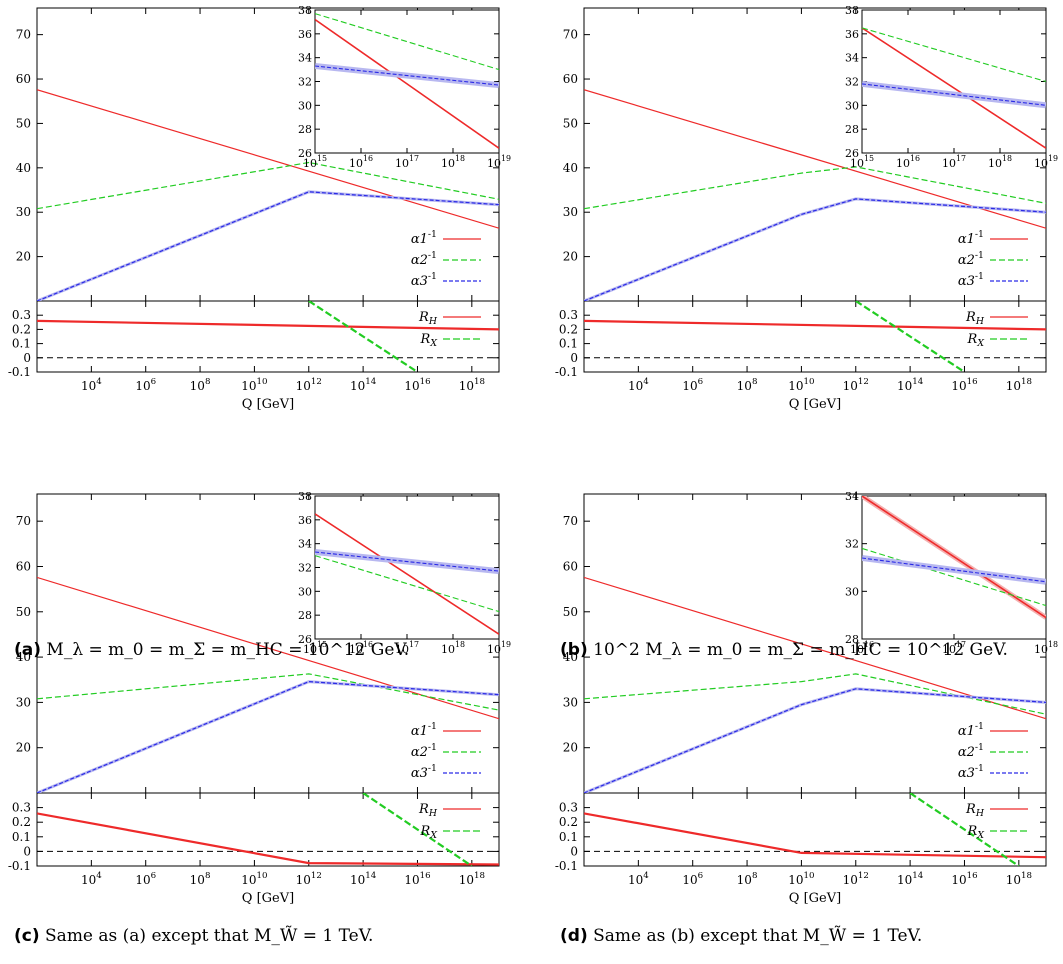  Describe the element at coordinates (145, 879) in the screenshot. I see `x-tick-label: 10⁶` at that location.